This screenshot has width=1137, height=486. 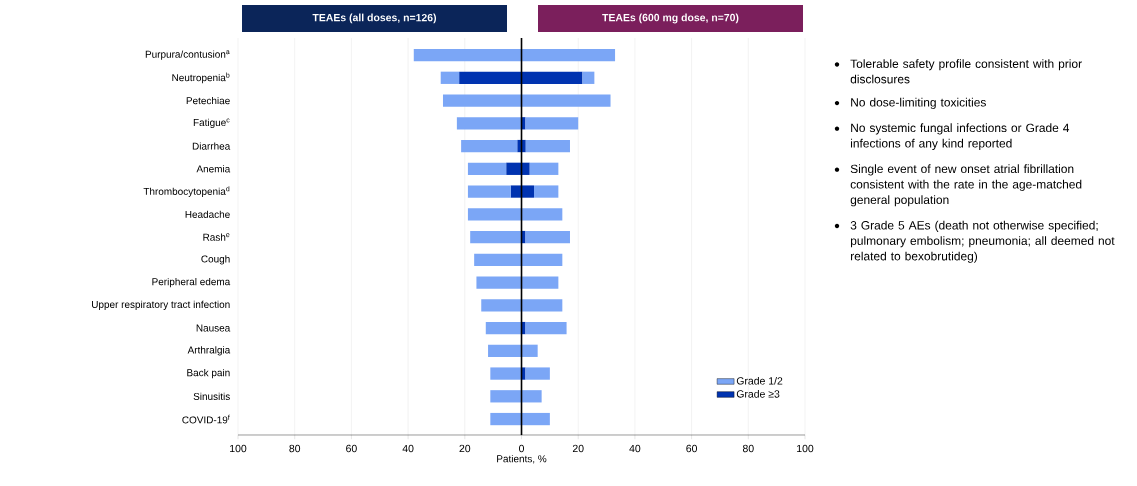 I want to click on y-tick-label: Fatigue$^{c}$, so click(x=211, y=123).